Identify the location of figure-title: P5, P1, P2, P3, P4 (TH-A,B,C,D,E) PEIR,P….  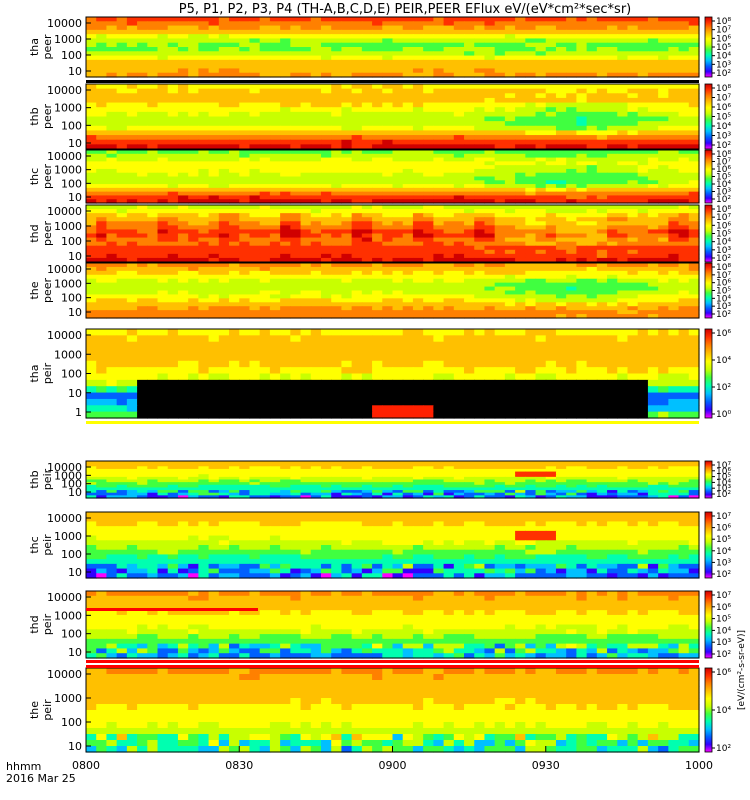
(405, 9).